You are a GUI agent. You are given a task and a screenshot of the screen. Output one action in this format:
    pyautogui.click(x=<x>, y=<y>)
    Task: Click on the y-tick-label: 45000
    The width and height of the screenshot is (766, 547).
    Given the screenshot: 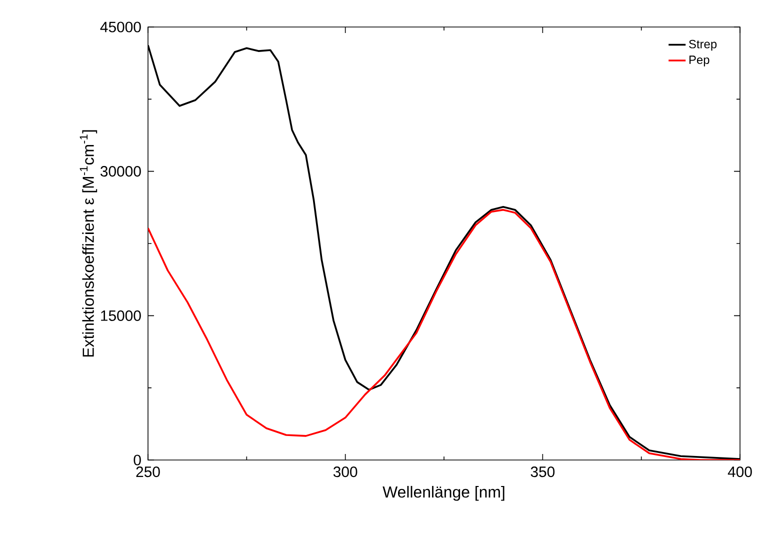 What is the action you would take?
    pyautogui.click(x=120, y=27)
    